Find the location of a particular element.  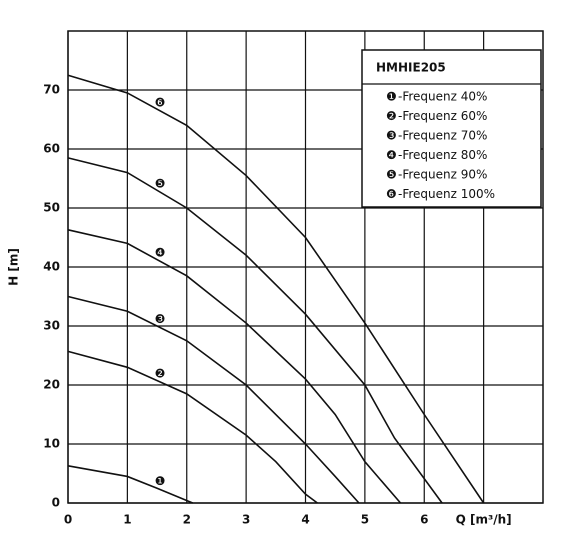

legend-marker: ❸ is located at coordinates (391, 136).